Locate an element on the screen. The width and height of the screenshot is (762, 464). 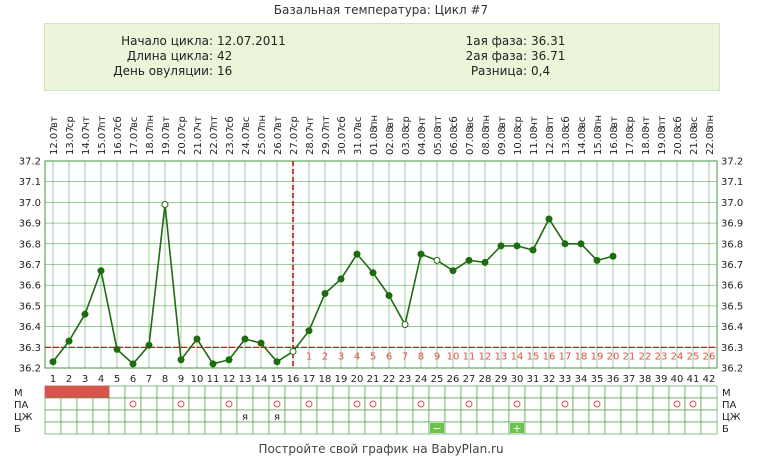
y-tick-label-left: 37.1 is located at coordinates (30, 182).